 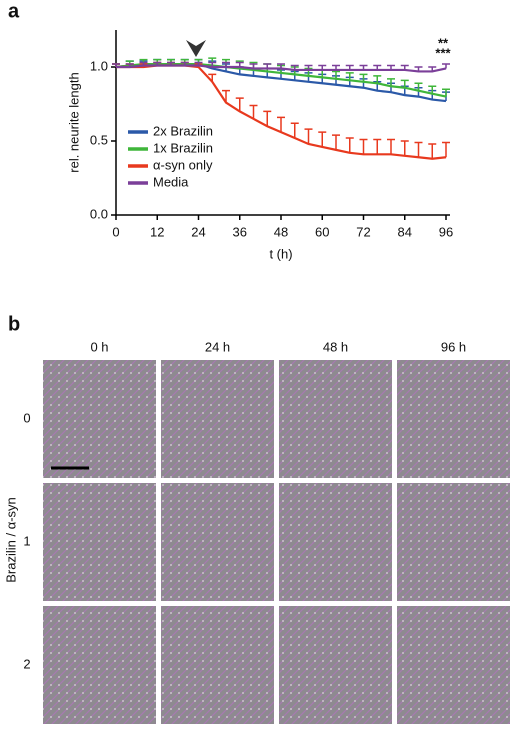 What do you see at coordinates (99, 346) in the screenshot?
I see `column-header: 0 h` at bounding box center [99, 346].